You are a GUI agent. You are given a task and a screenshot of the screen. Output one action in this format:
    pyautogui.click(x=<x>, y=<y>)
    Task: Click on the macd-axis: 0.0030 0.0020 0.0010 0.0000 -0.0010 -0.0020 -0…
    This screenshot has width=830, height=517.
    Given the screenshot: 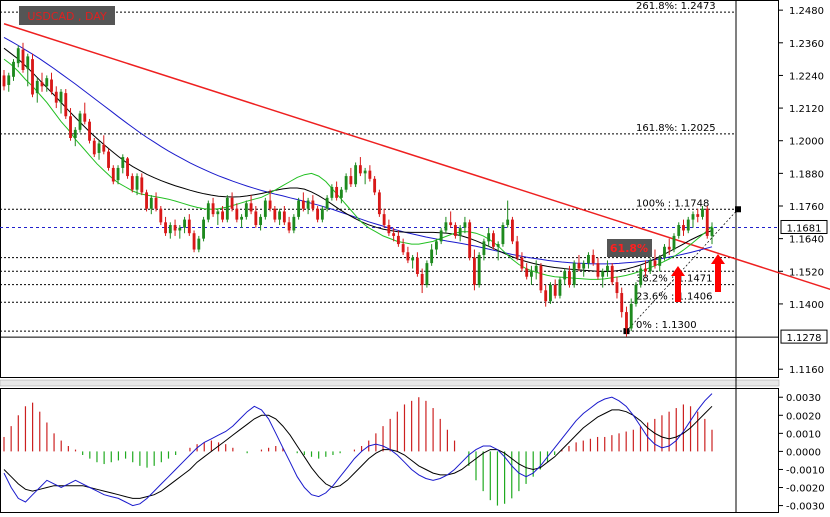 What is the action you would take?
    pyautogui.click(x=802, y=453)
    